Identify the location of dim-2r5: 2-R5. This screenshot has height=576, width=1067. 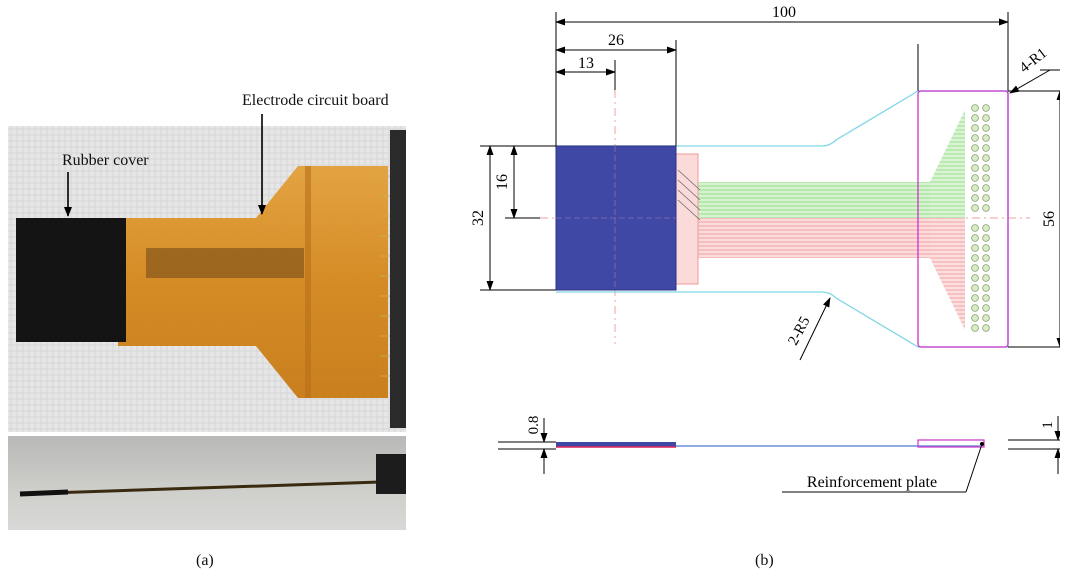
(799, 331).